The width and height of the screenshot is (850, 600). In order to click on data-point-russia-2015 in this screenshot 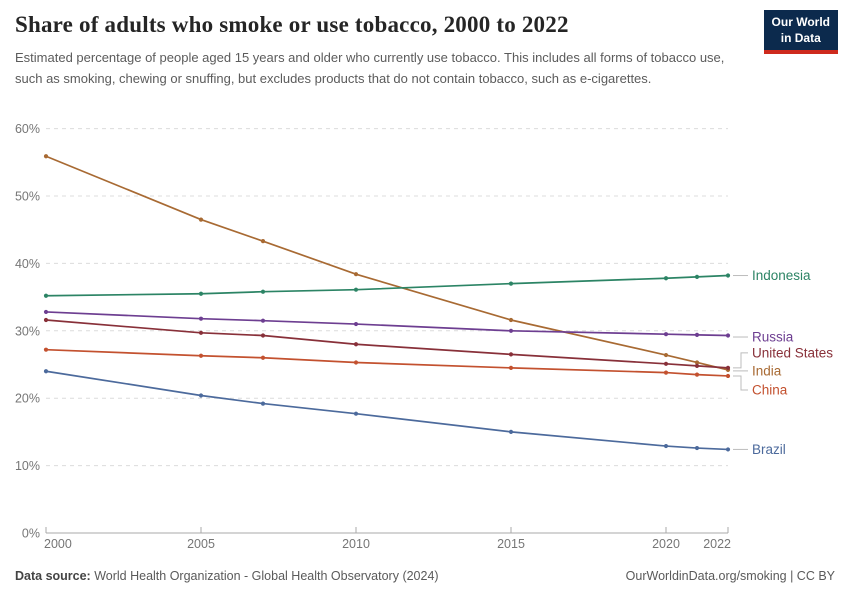, I will do `click(511, 330)`.